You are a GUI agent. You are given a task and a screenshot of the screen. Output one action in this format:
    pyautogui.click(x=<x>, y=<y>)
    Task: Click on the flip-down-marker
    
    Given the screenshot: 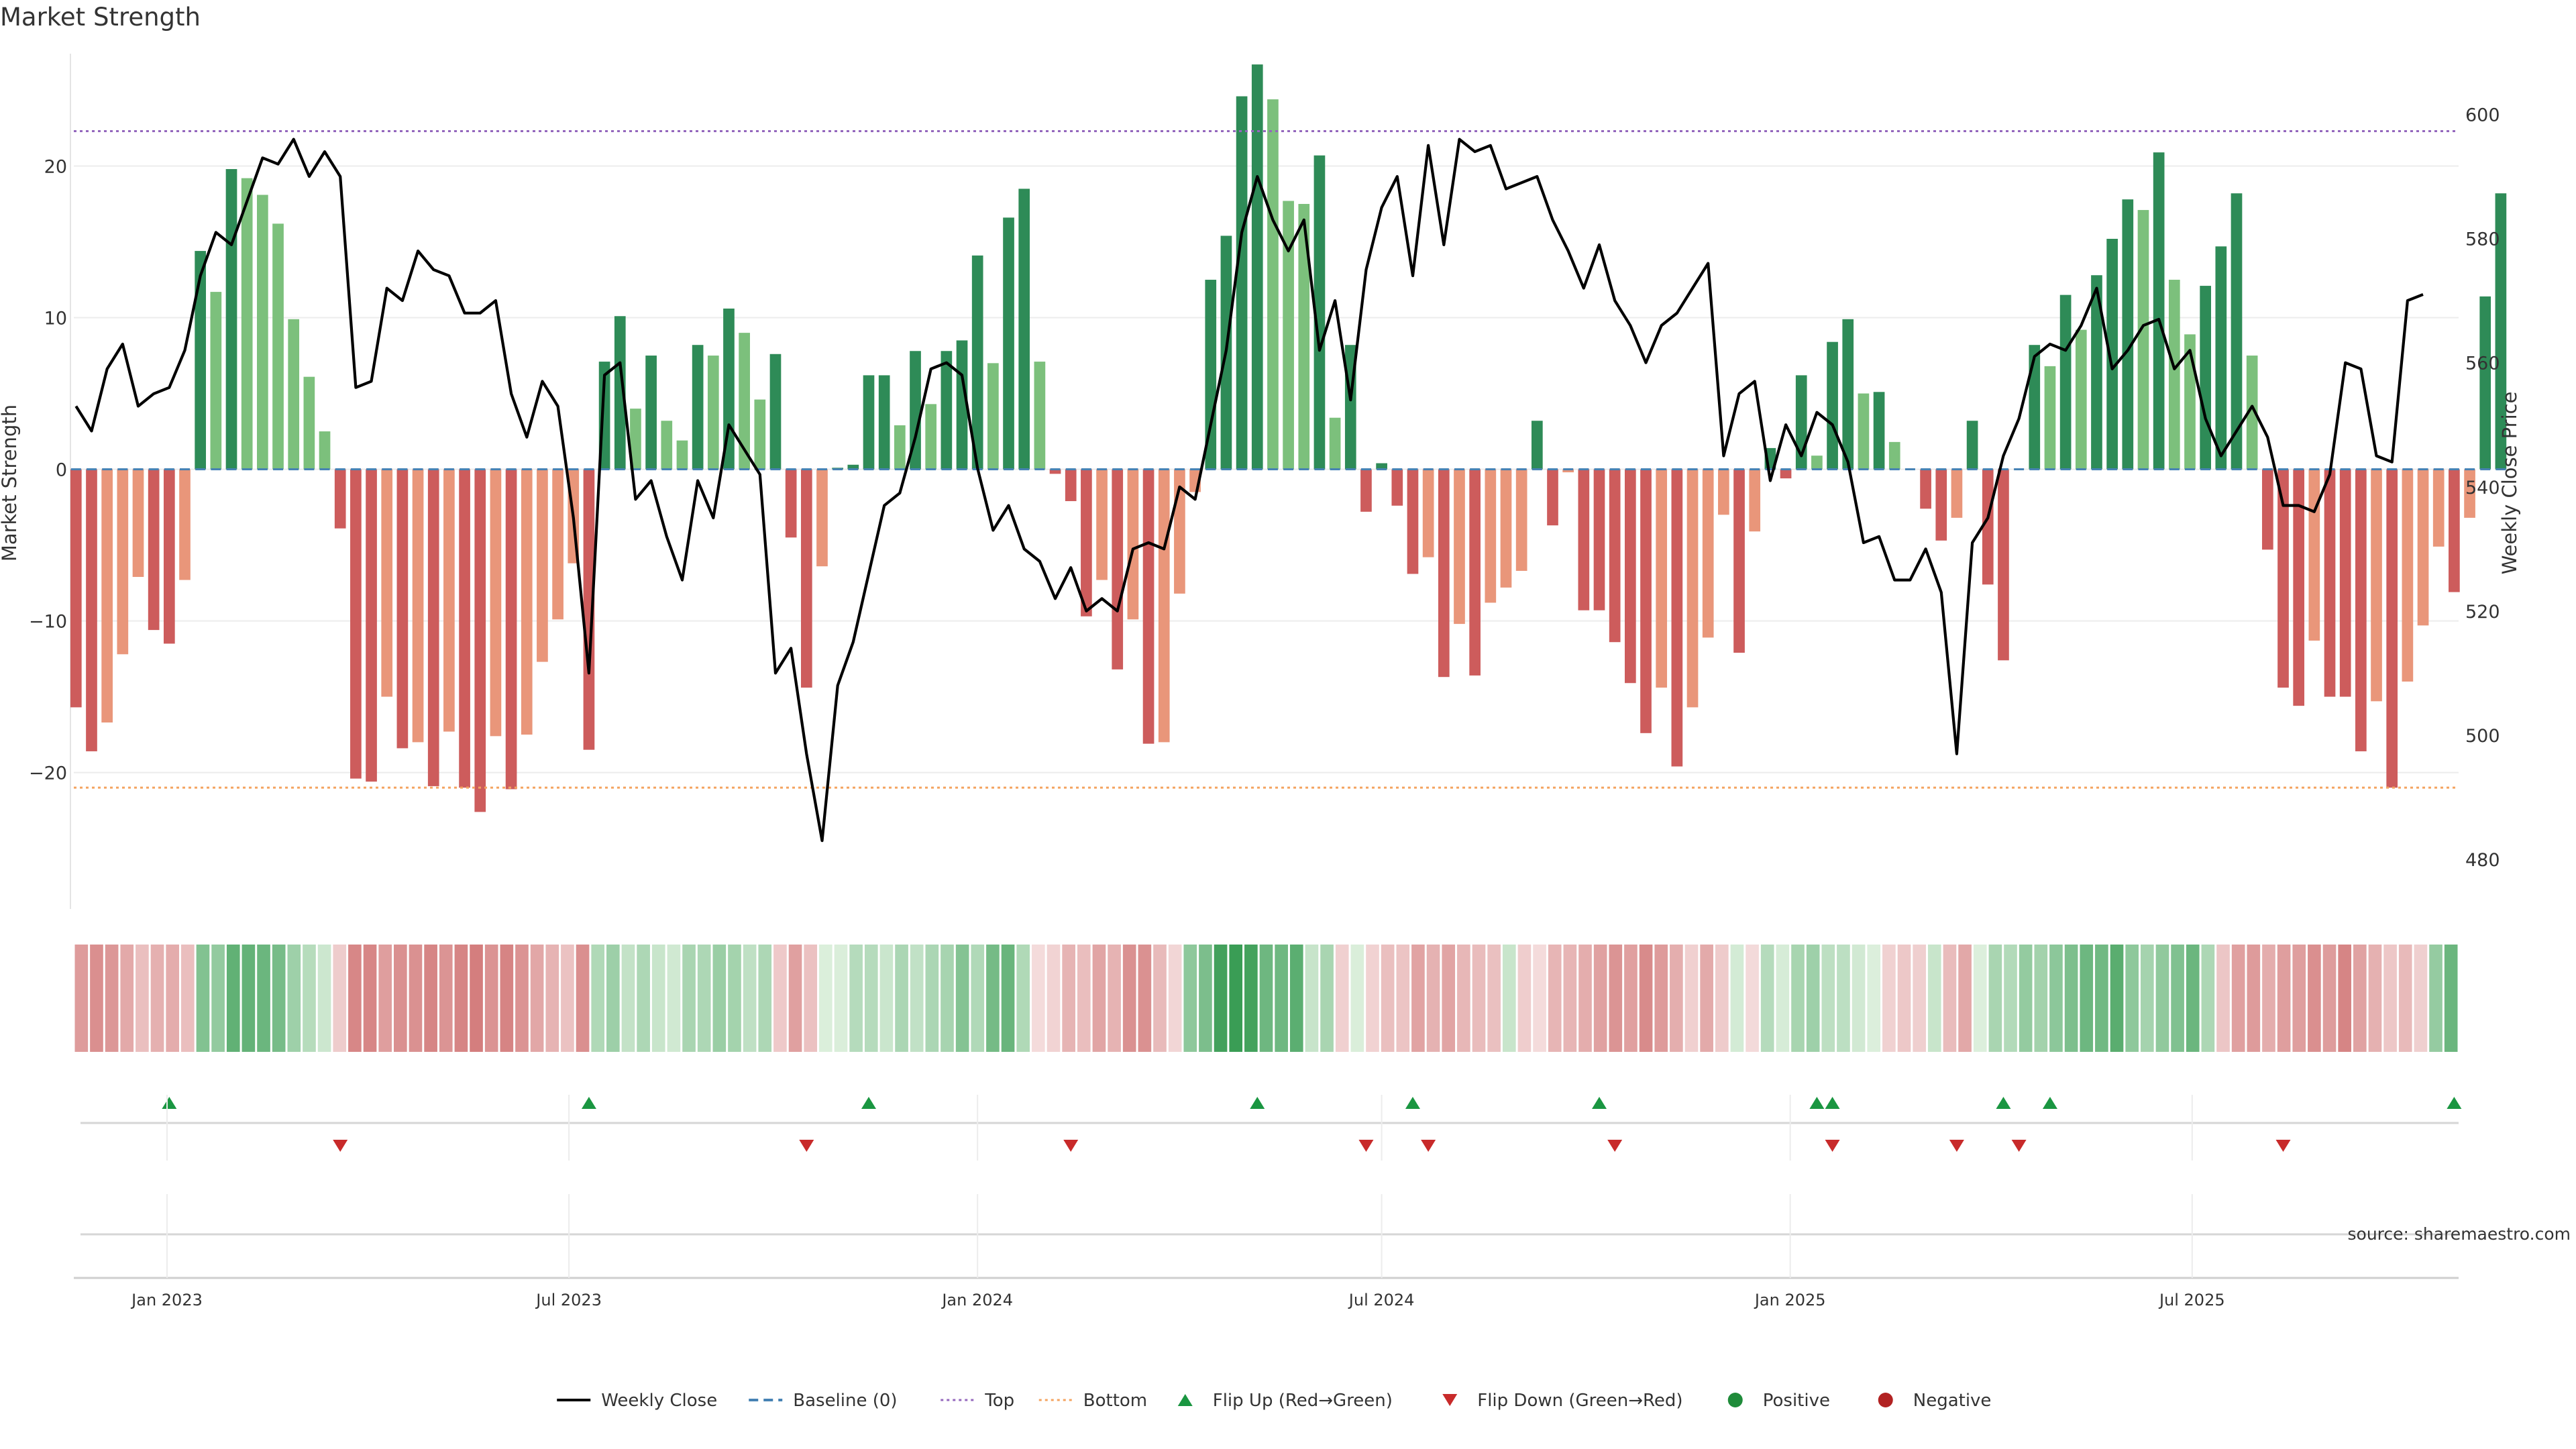 What is the action you would take?
    pyautogui.click(x=1832, y=1146)
    